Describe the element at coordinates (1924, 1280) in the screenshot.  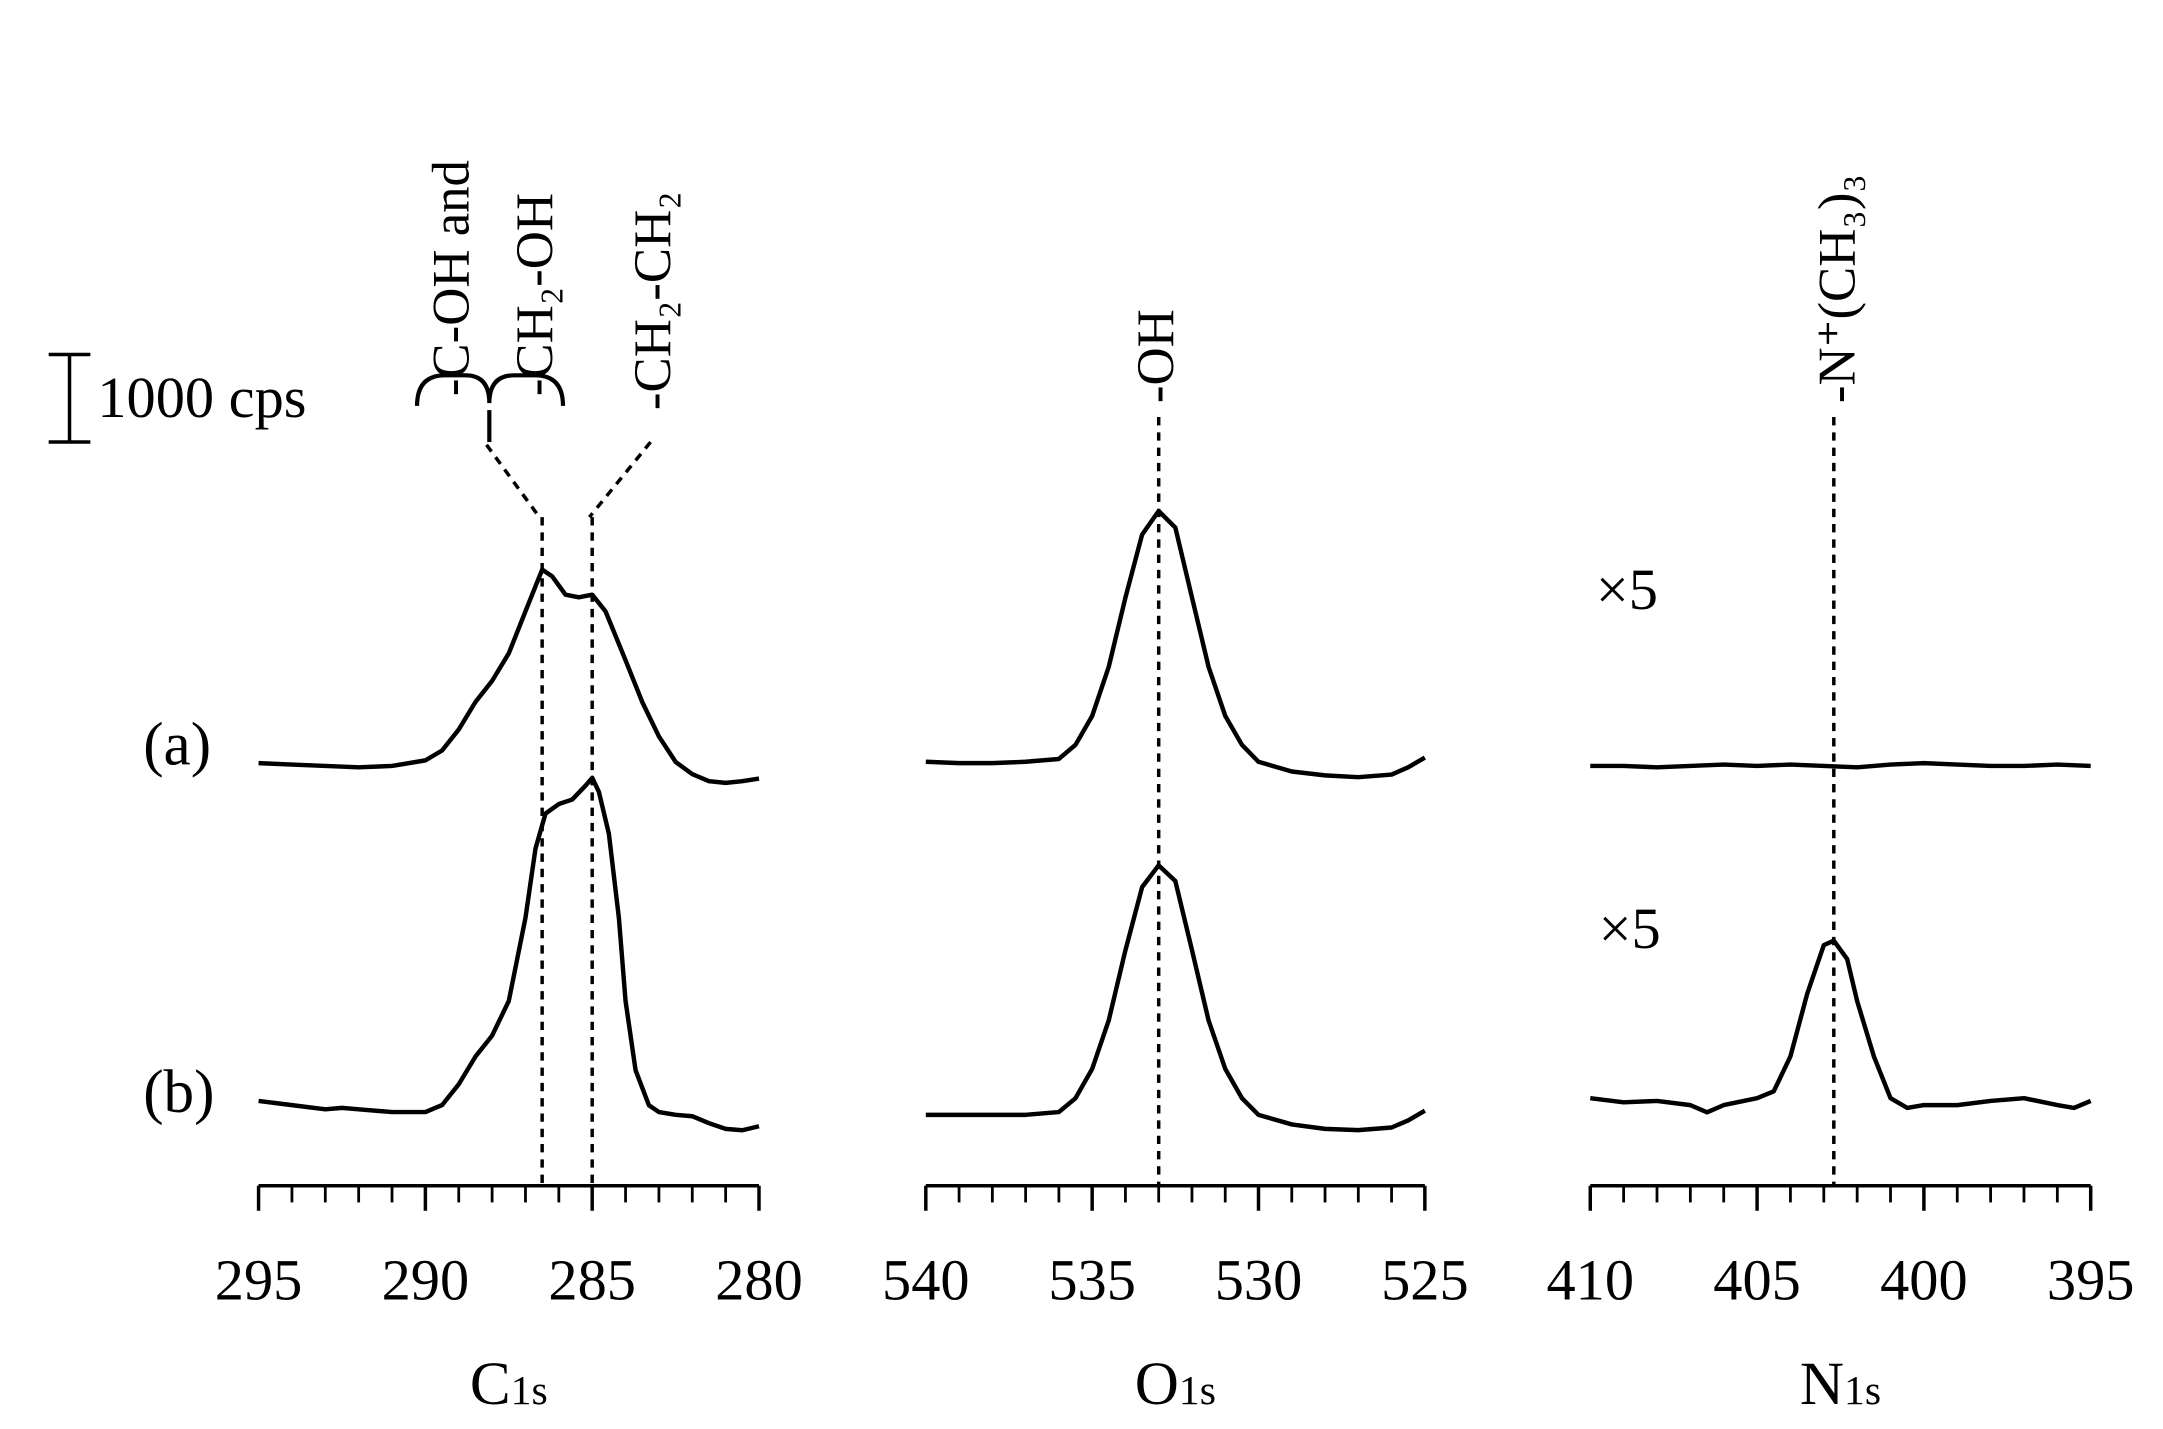
I see `x-tick-label: 400` at that location.